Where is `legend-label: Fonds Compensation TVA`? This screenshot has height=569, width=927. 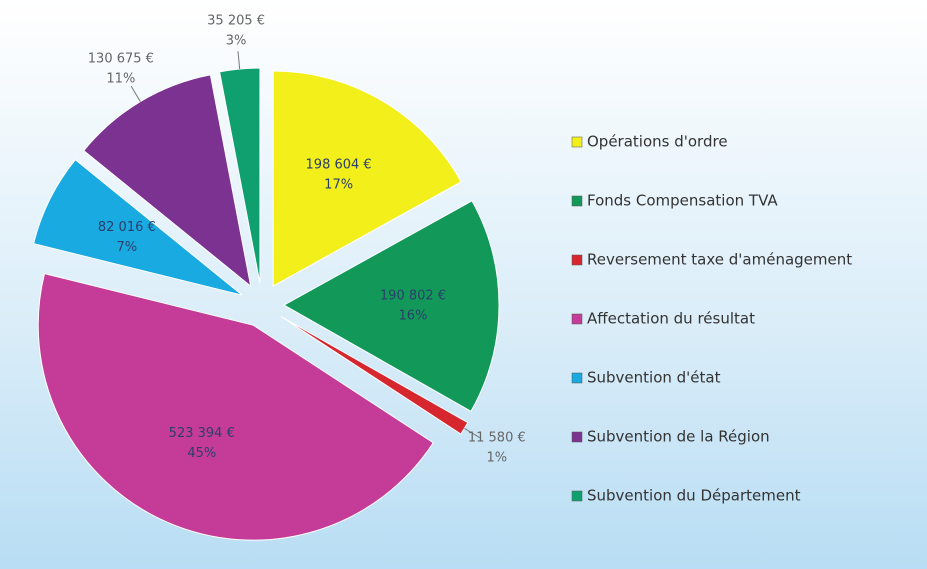
legend-label: Fonds Compensation TVA is located at coordinates (682, 201).